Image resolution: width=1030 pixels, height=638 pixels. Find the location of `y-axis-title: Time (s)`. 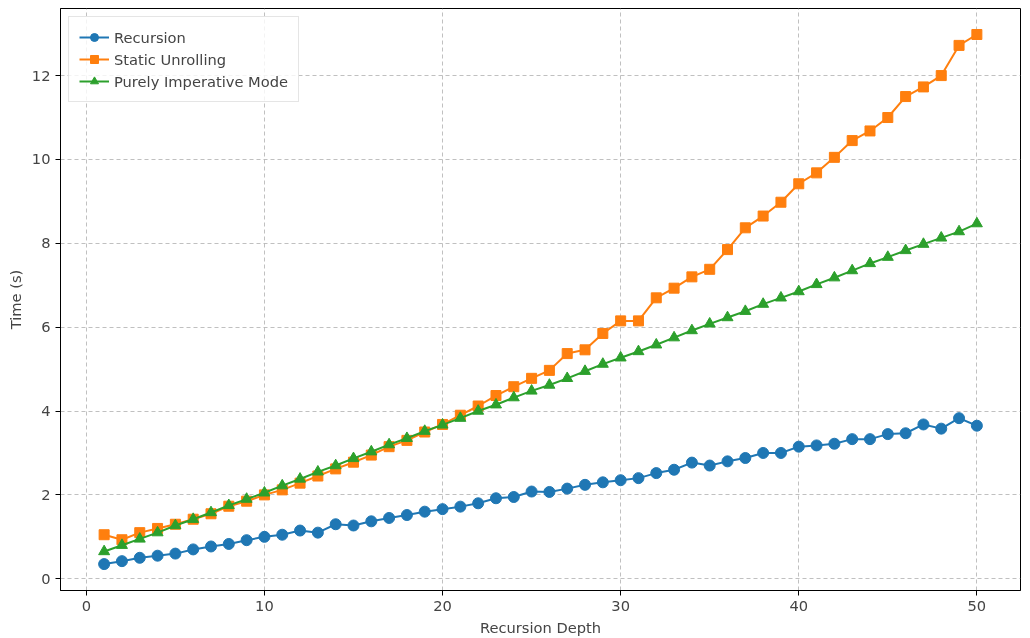

y-axis-title: Time (s) is located at coordinates (15, 300).